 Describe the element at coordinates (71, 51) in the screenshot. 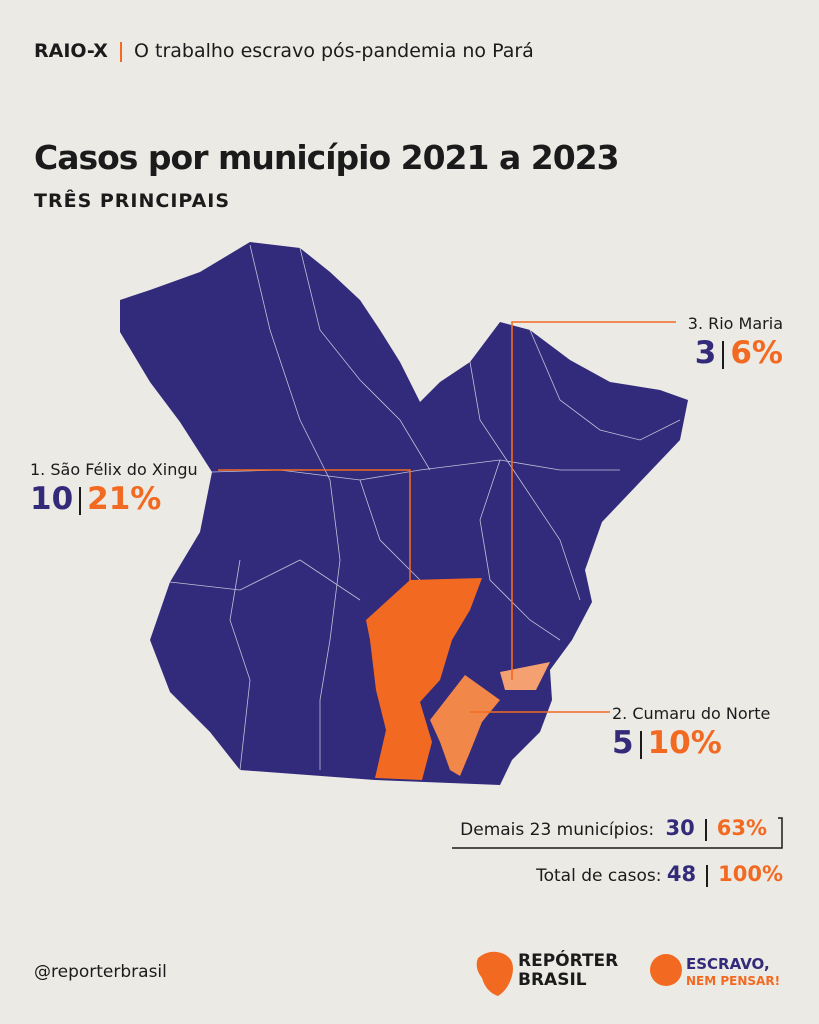

I see `kicker: RAIO-X` at that location.